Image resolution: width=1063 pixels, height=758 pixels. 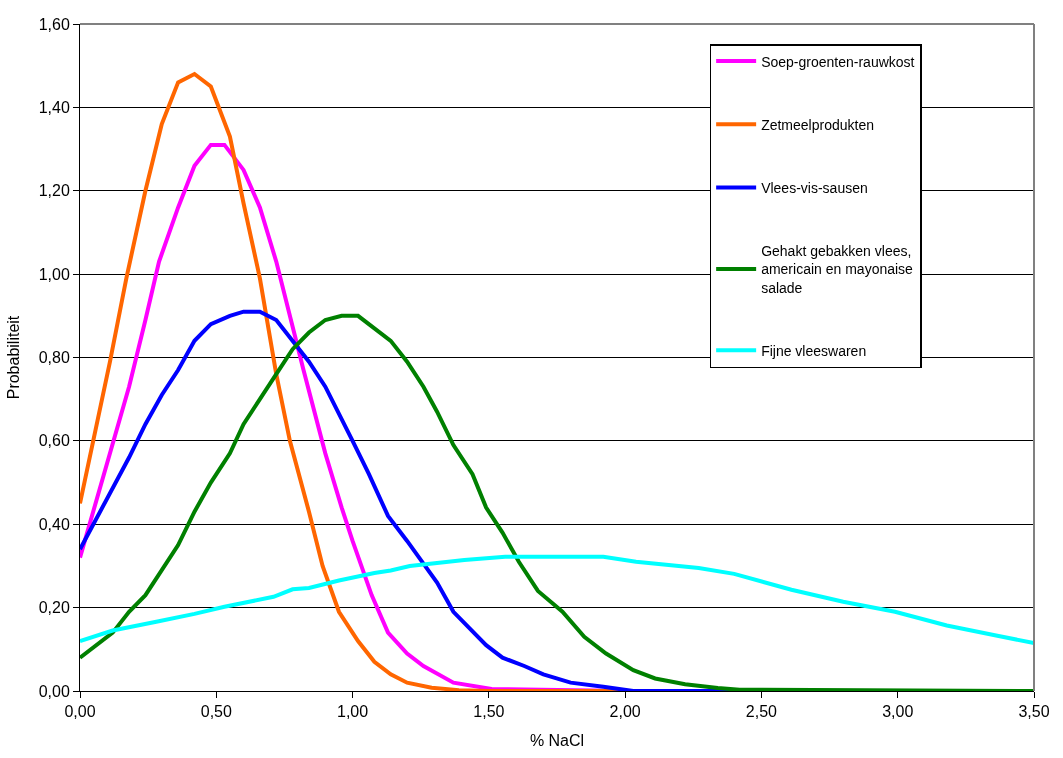 I want to click on x-tick-label: 0,00, so click(x=80, y=712).